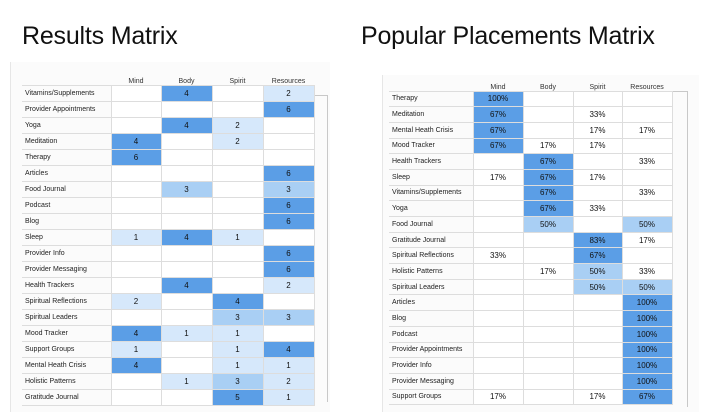  What do you see at coordinates (168, 78) in the screenshot?
I see `results-matrix-header-row: Mind Body Spirit Resources` at bounding box center [168, 78].